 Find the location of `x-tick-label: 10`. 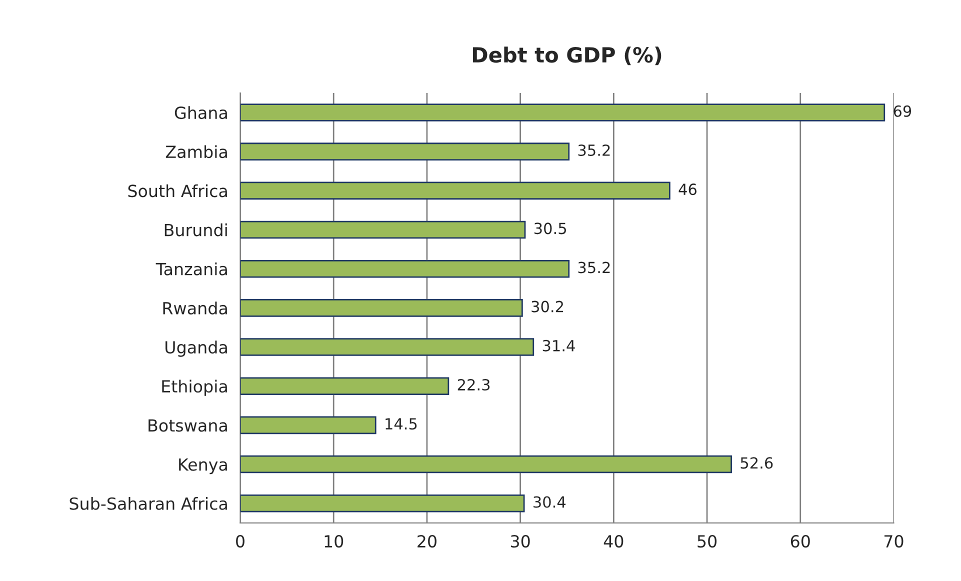

x-tick-label: 10 is located at coordinates (334, 541).